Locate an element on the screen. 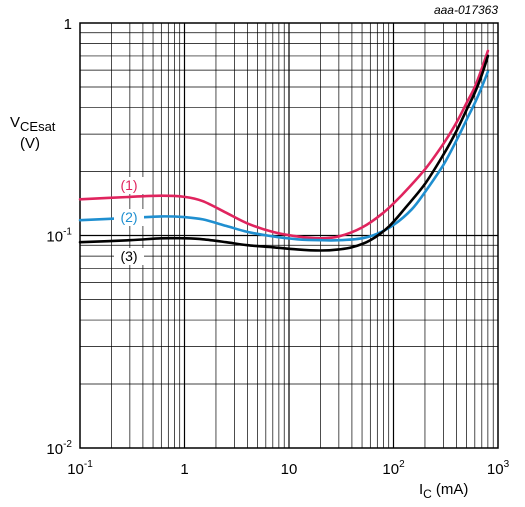 The width and height of the screenshot is (525, 507). y-tick-exponent: -1 is located at coordinates (67, 232).